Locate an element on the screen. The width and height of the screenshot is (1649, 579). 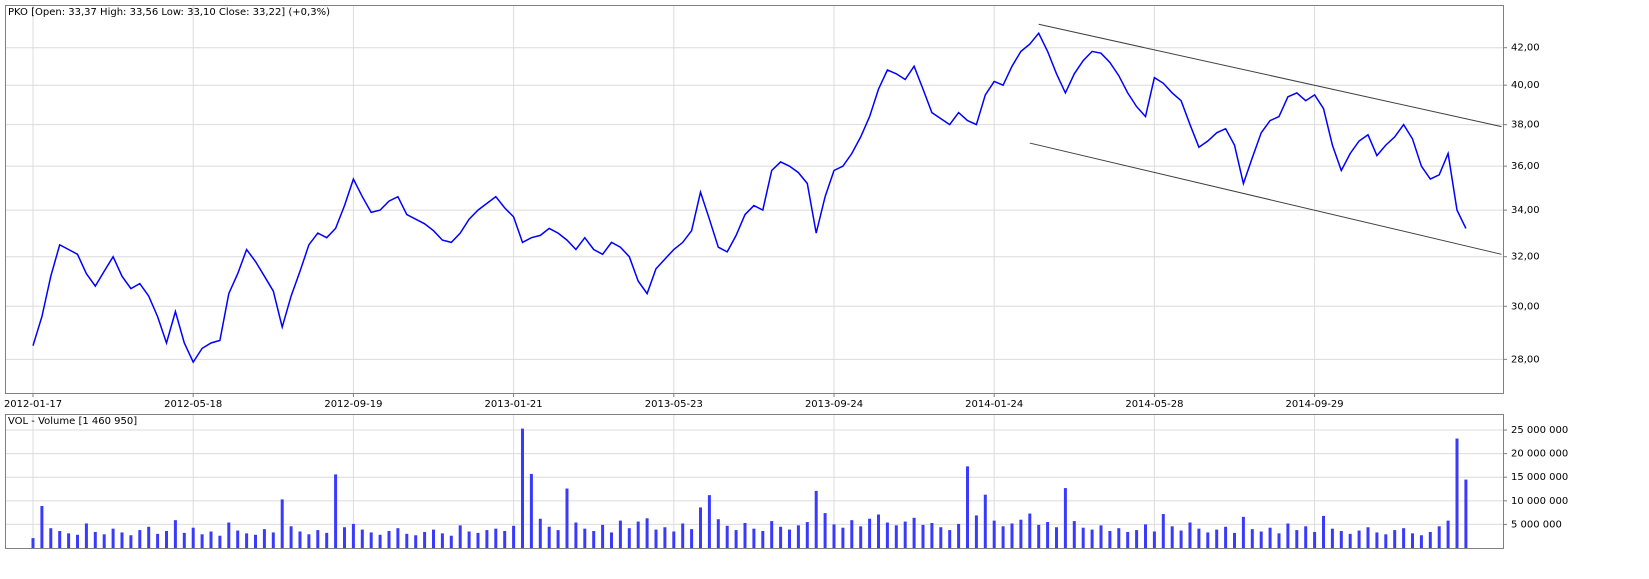
x-tick-label: 2013-05-23 is located at coordinates (674, 404).